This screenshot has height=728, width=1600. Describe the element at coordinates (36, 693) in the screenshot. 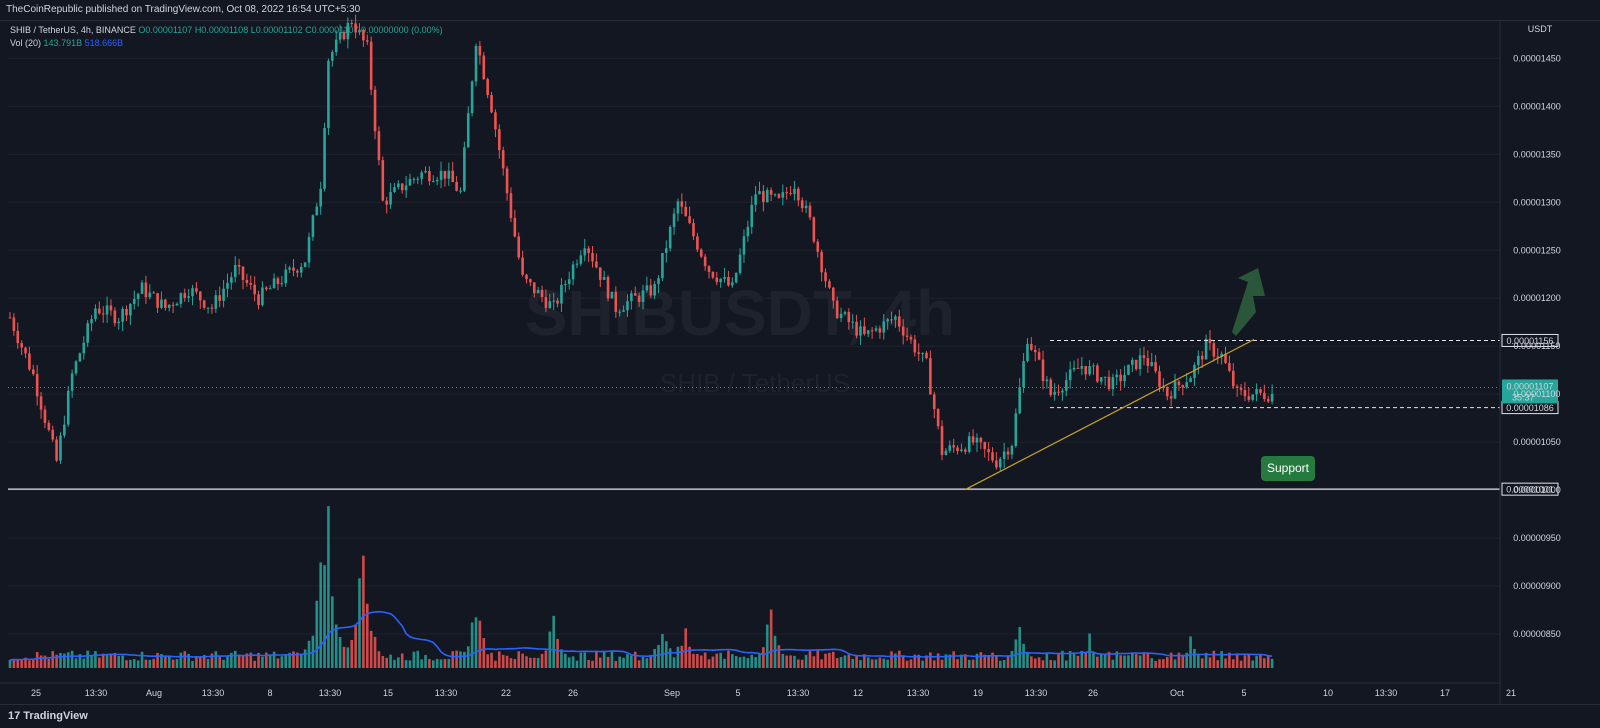

I see `x-tick-label: 25` at that location.